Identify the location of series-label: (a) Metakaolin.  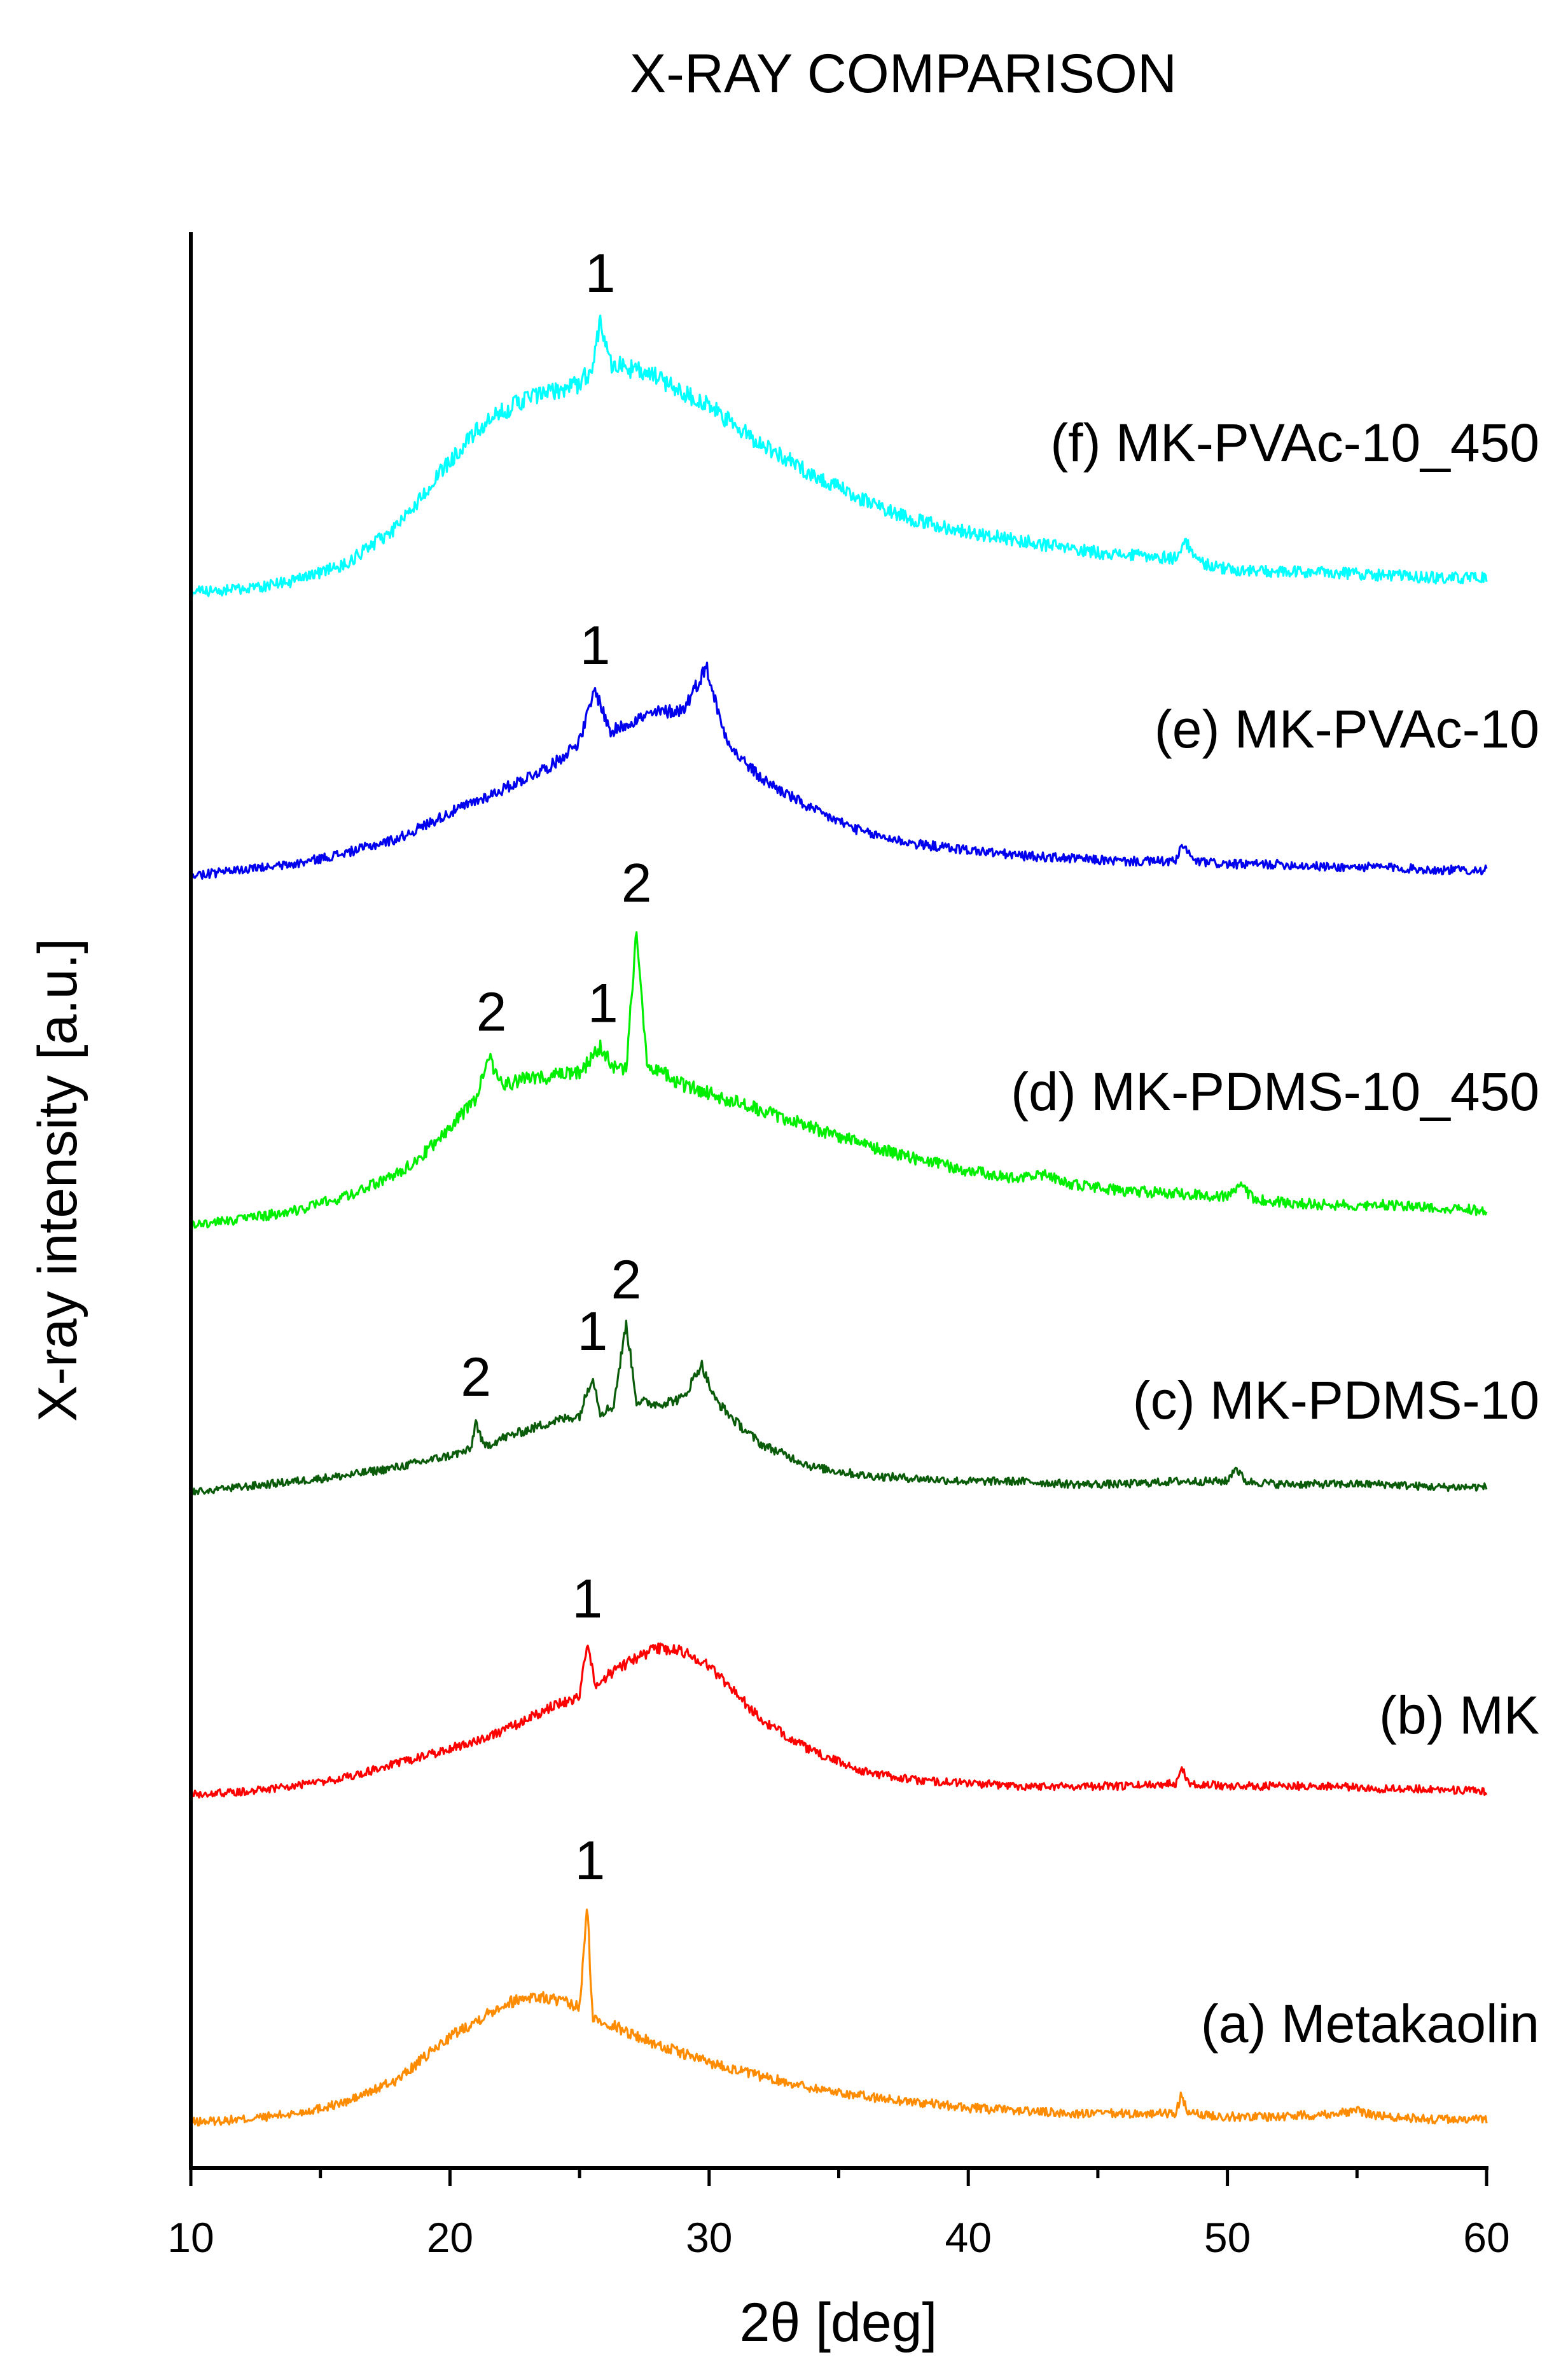
(1370, 2024).